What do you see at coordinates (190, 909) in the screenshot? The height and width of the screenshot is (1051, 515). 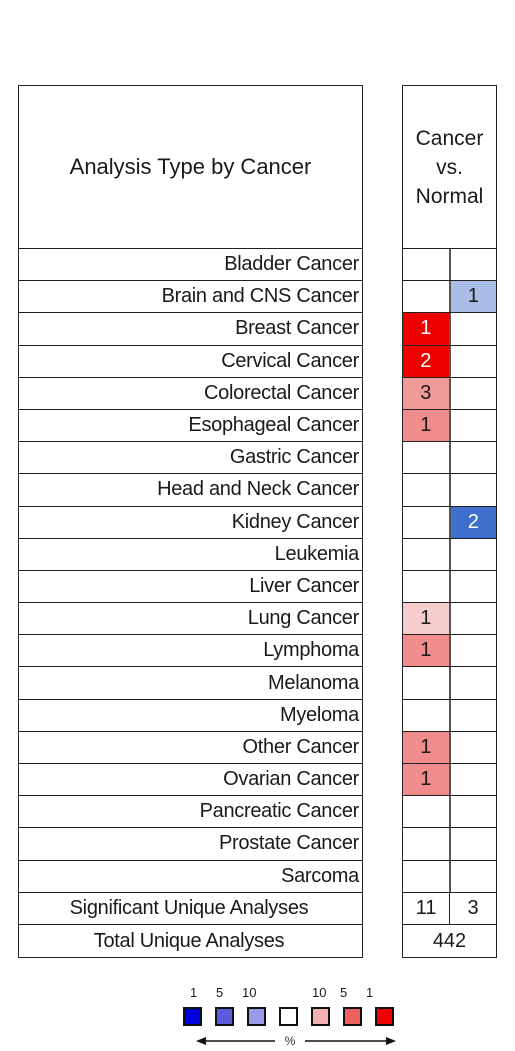 I see `totals-label: Significant Unique Analyses` at bounding box center [190, 909].